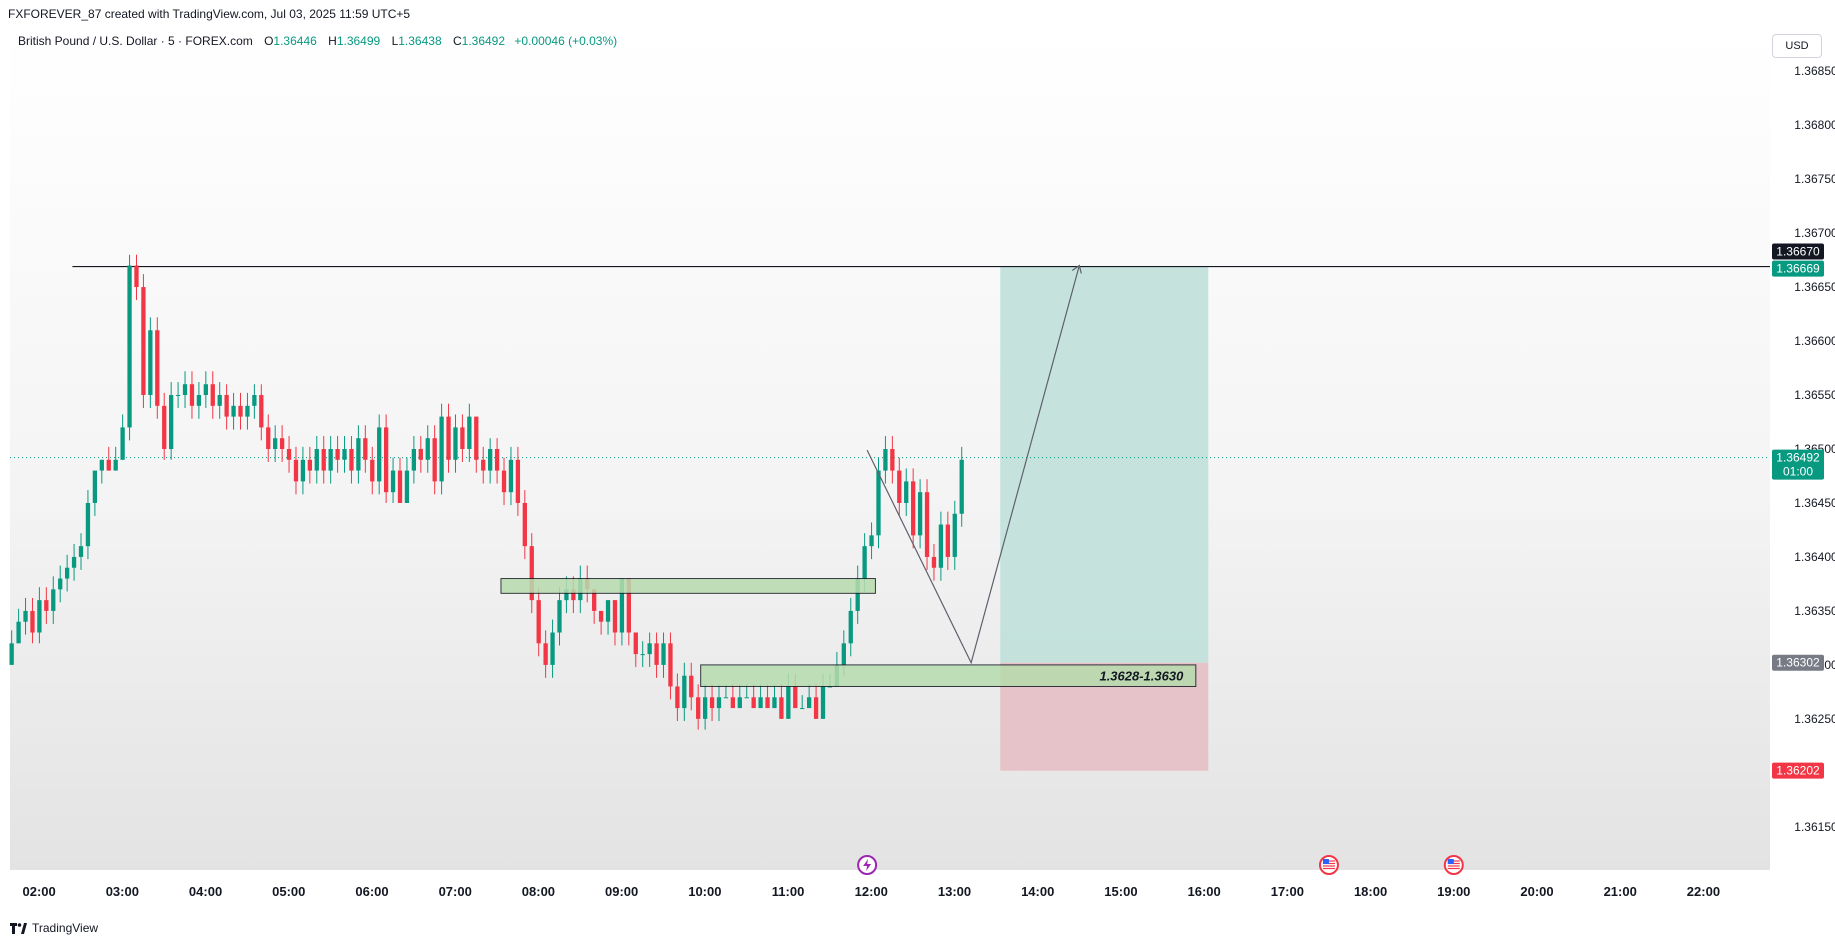 The width and height of the screenshot is (1835, 941). What do you see at coordinates (1797, 46) in the screenshot?
I see `currency-button: USD` at bounding box center [1797, 46].